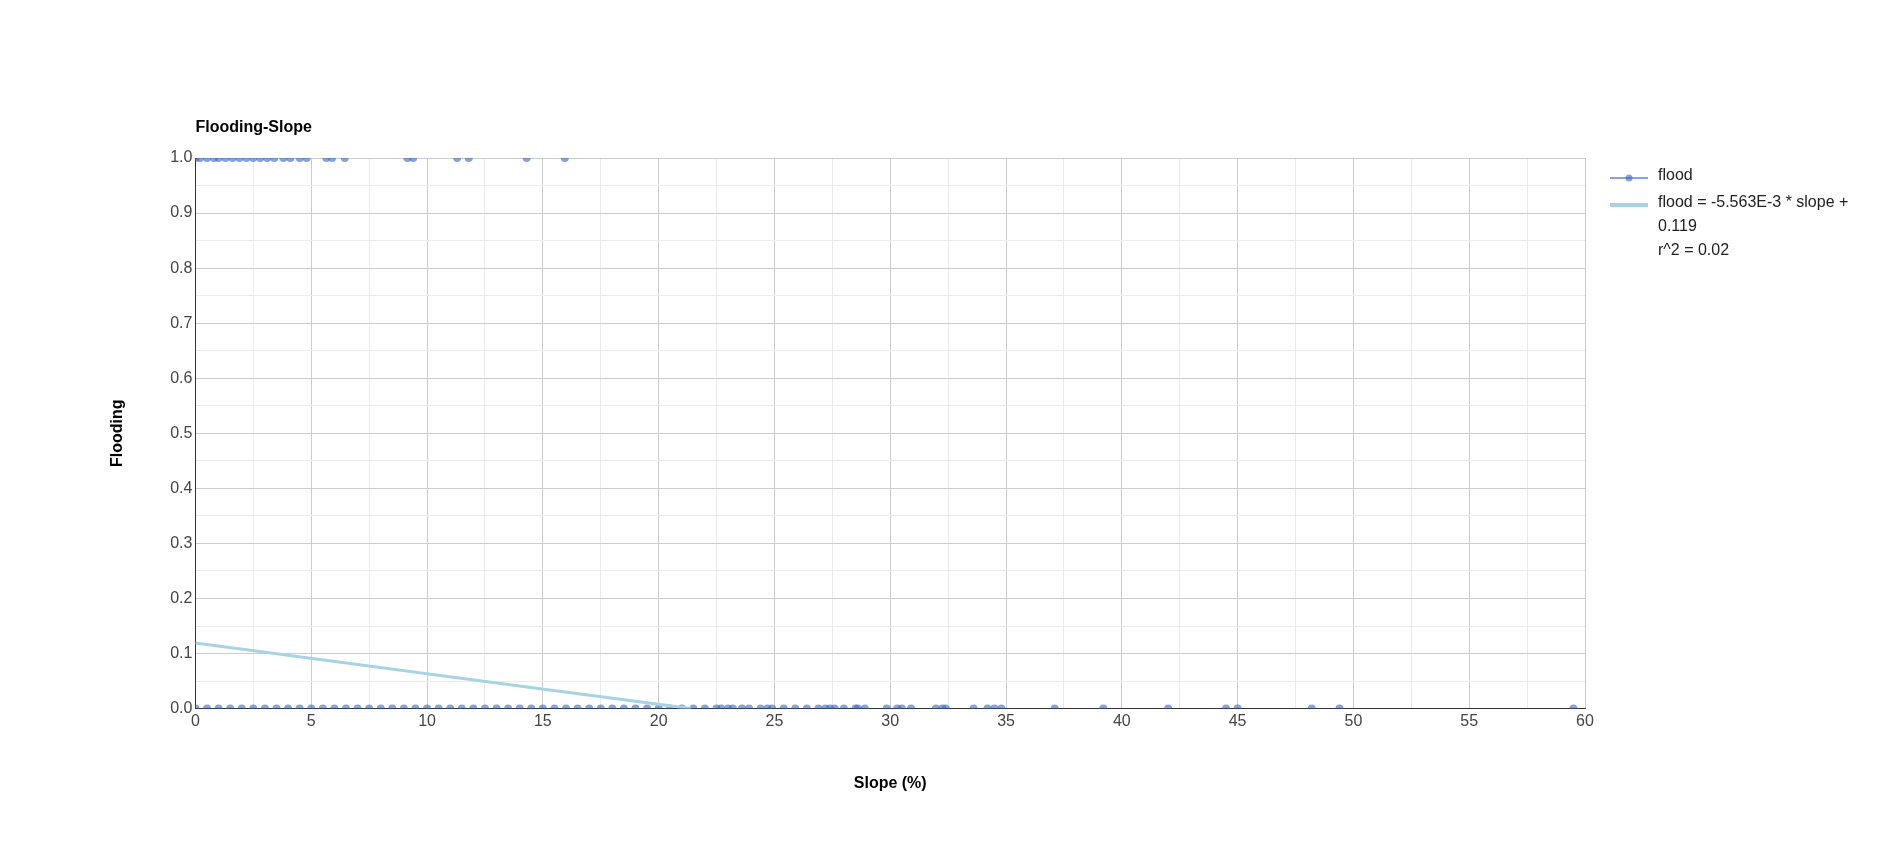 The width and height of the screenshot is (1880, 861). Describe the element at coordinates (890, 782) in the screenshot. I see `x-axis-title: Slope (%)` at that location.